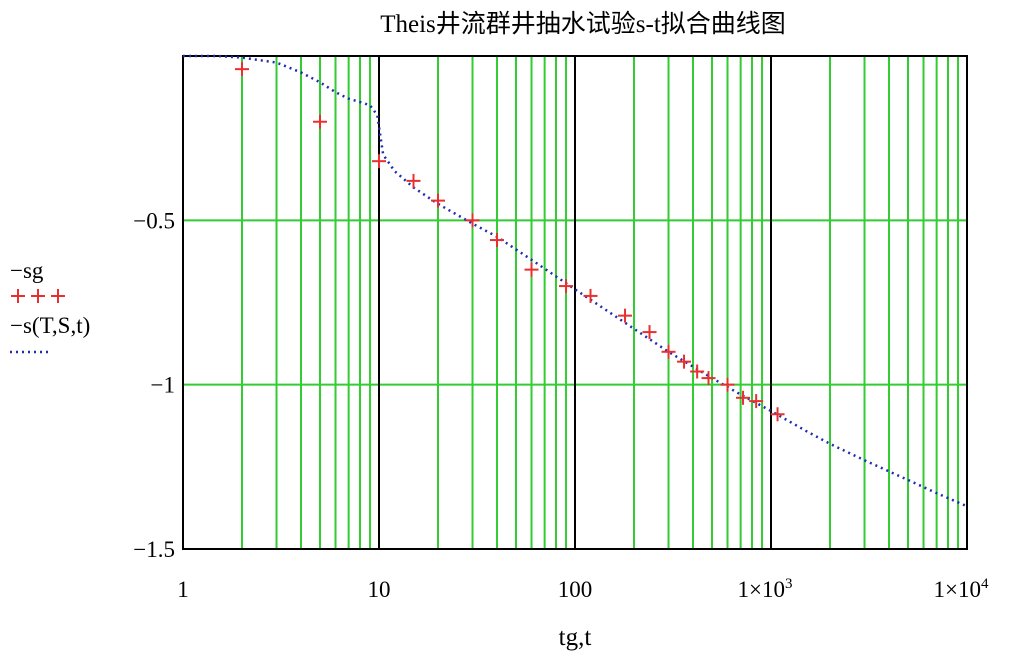 Image resolution: width=1011 pixels, height=661 pixels. What do you see at coordinates (183, 589) in the screenshot?
I see `x-tick-label: 1` at bounding box center [183, 589].